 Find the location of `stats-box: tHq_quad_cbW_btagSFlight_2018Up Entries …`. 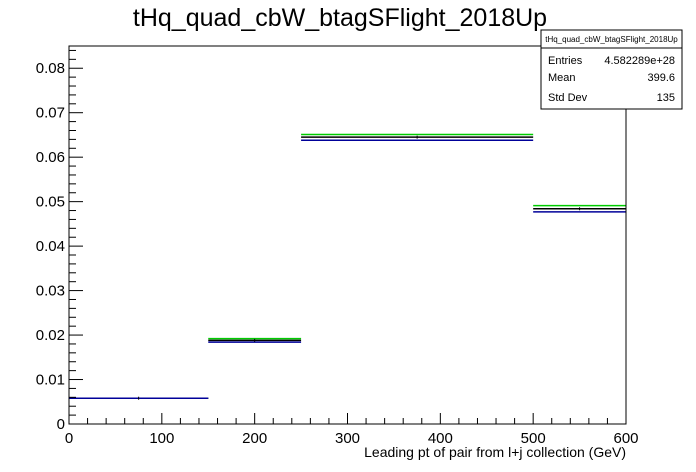

stats-box: tHq_quad_cbW_btagSFlight_2018Up Entries … is located at coordinates (611, 69).